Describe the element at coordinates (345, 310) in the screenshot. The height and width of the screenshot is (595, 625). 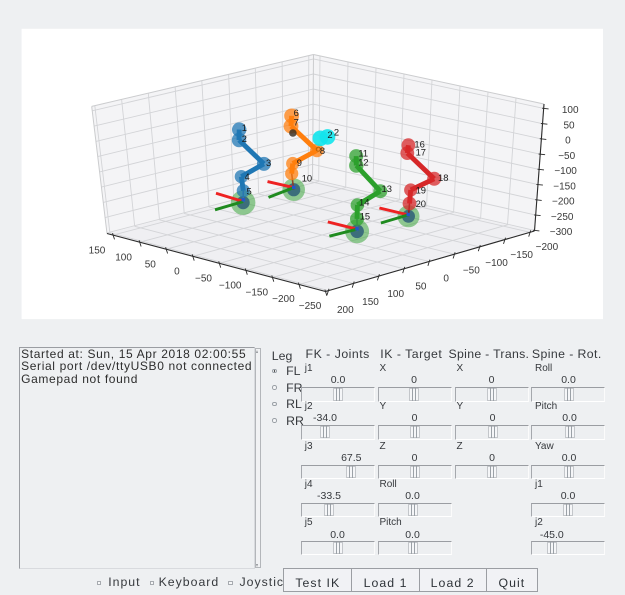
I see `svg-text: 200` at that location.